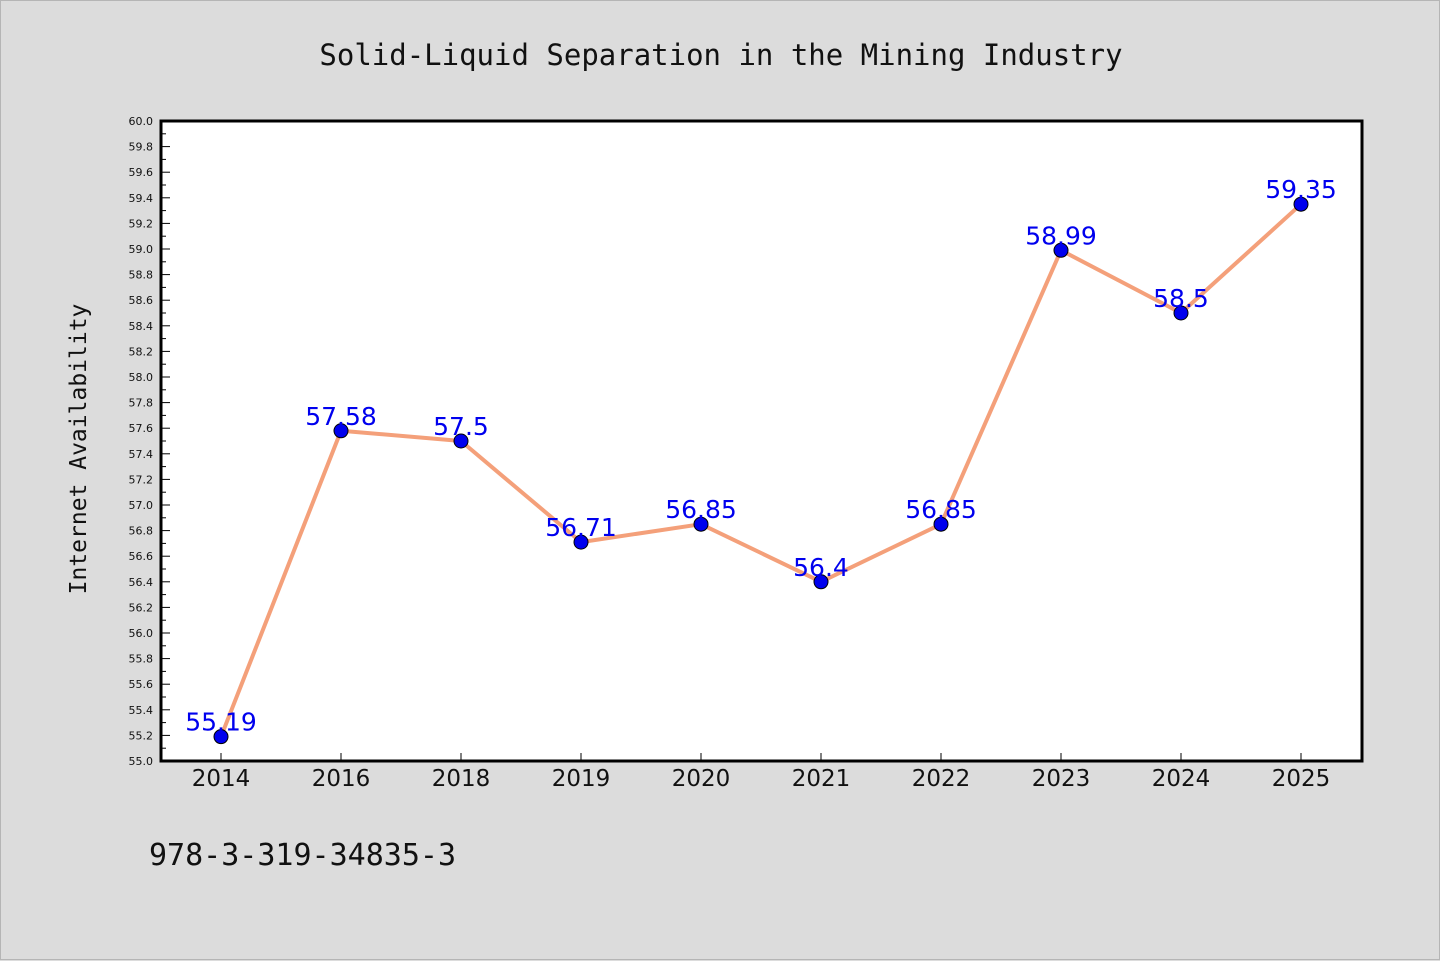  Describe the element at coordinates (79, 449) in the screenshot. I see `y-axis-label: Internet Availability` at that location.